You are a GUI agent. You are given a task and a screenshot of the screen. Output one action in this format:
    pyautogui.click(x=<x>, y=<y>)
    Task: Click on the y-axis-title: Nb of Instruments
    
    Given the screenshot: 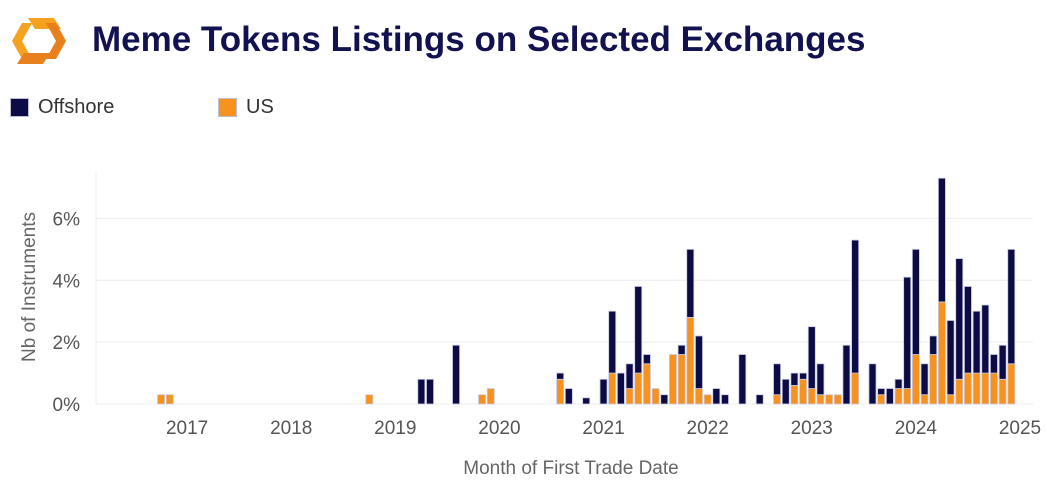 What is the action you would take?
    pyautogui.click(x=29, y=287)
    